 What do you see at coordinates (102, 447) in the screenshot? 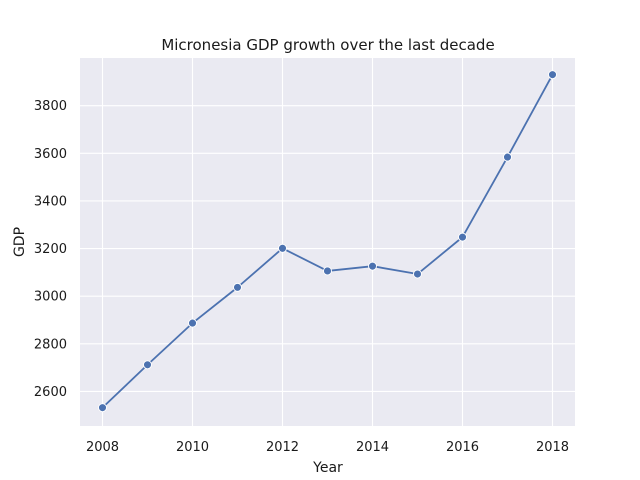
I see `x-tick-label: 2008` at bounding box center [102, 447].